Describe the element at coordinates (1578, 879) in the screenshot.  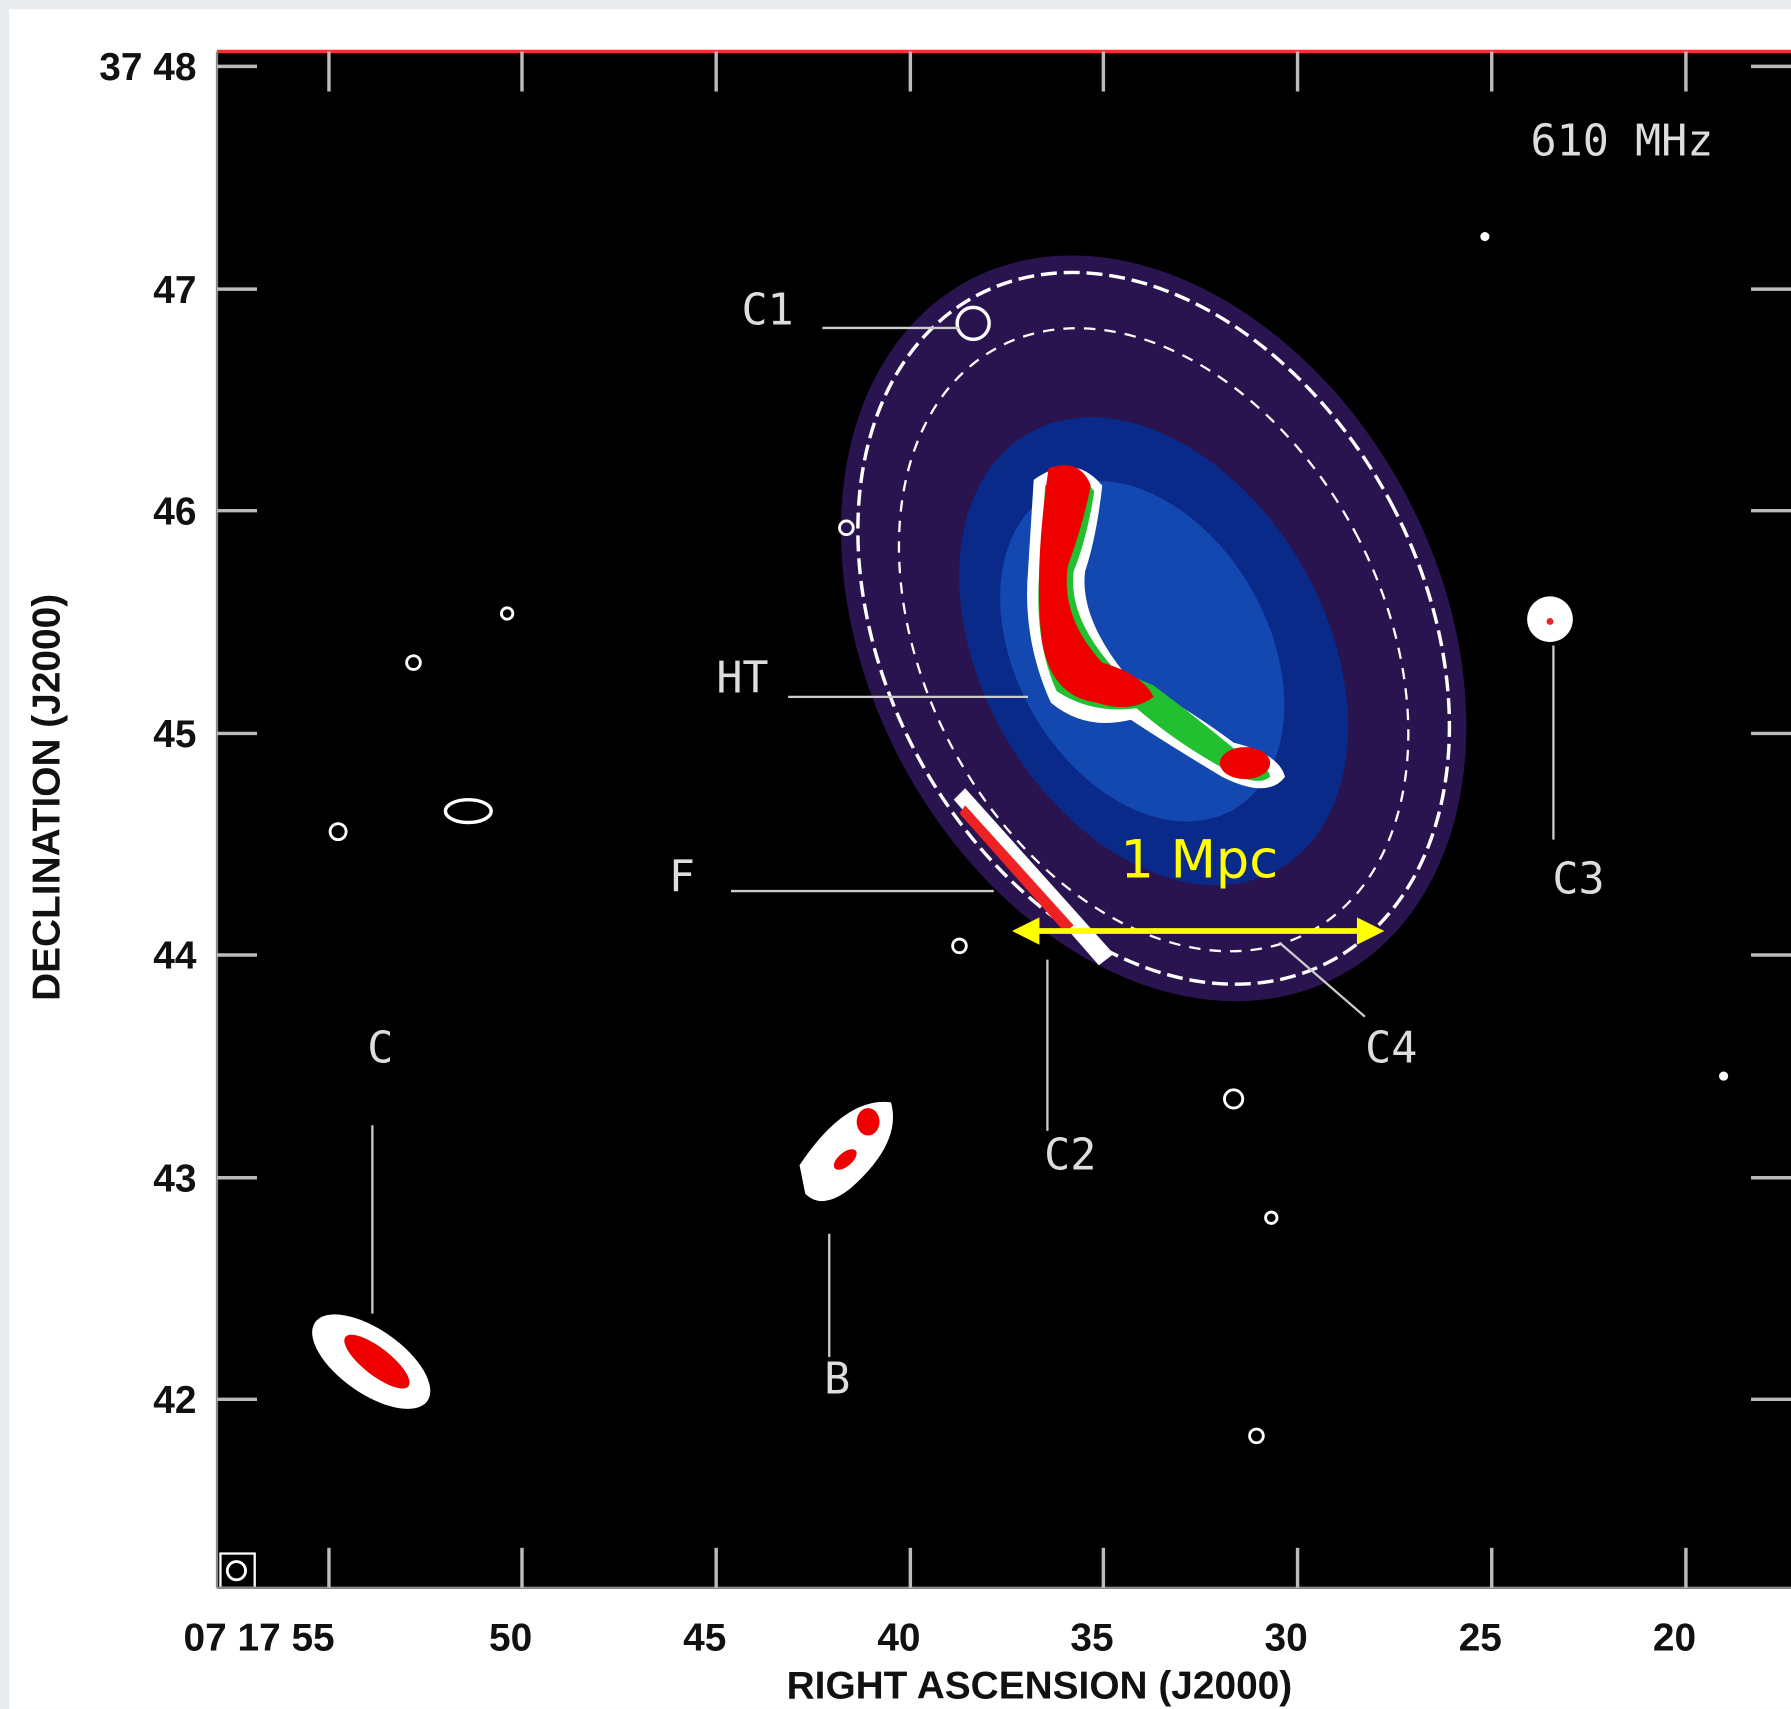
I see `source-label: C3` at that location.